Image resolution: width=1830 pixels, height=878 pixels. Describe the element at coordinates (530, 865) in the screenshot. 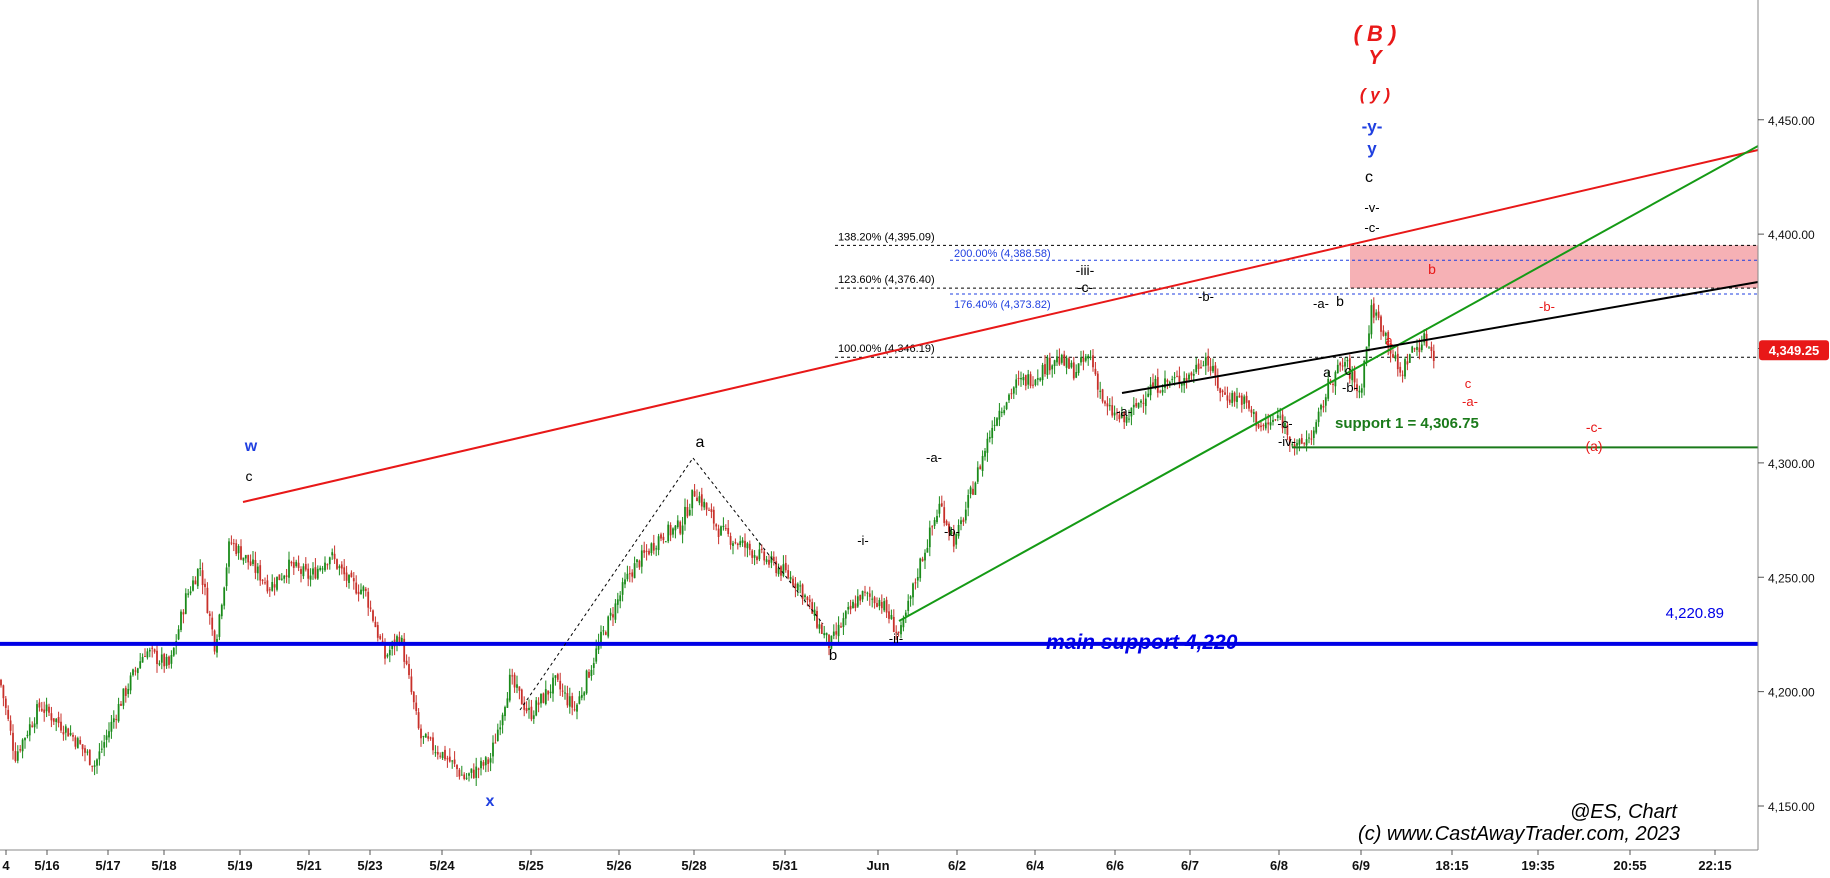

I see `x-tick-label: 5/25` at that location.